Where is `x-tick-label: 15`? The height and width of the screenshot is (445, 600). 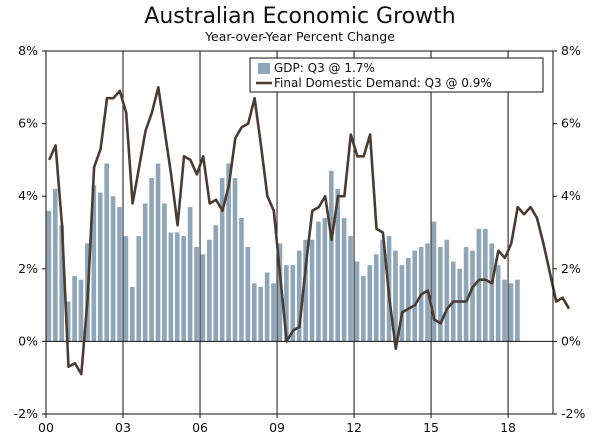 x-tick-label: 15 is located at coordinates (431, 427).